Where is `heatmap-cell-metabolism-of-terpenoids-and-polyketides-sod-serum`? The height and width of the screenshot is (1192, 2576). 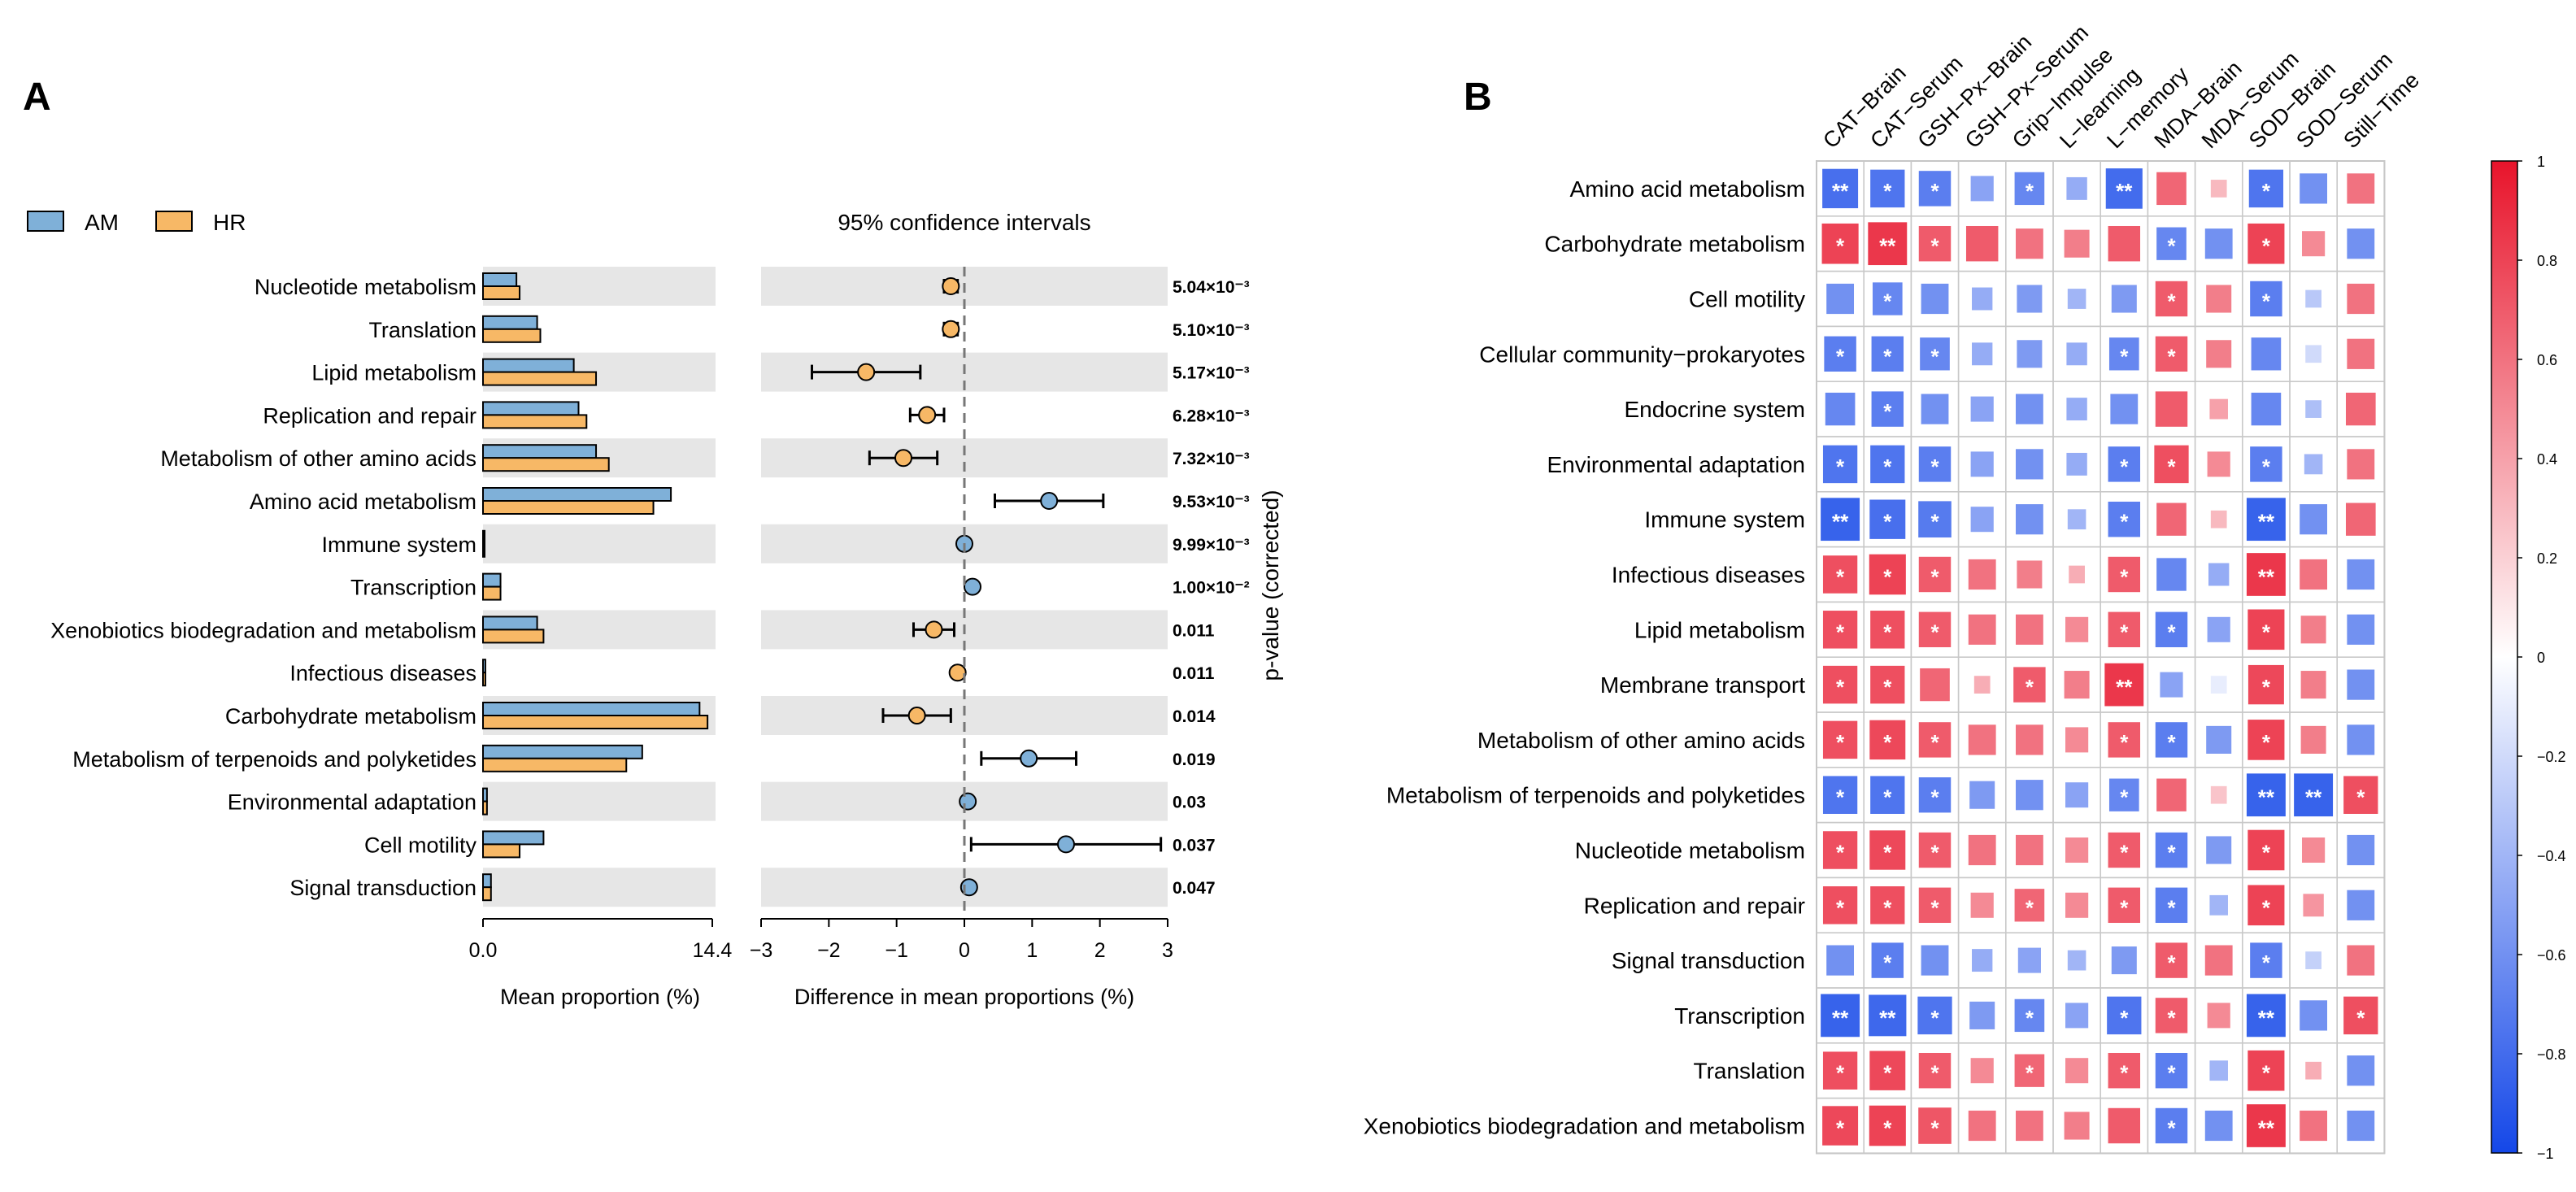
heatmap-cell-metabolism-of-terpenoids-and-polyketides-sod-serum is located at coordinates (2314, 795).